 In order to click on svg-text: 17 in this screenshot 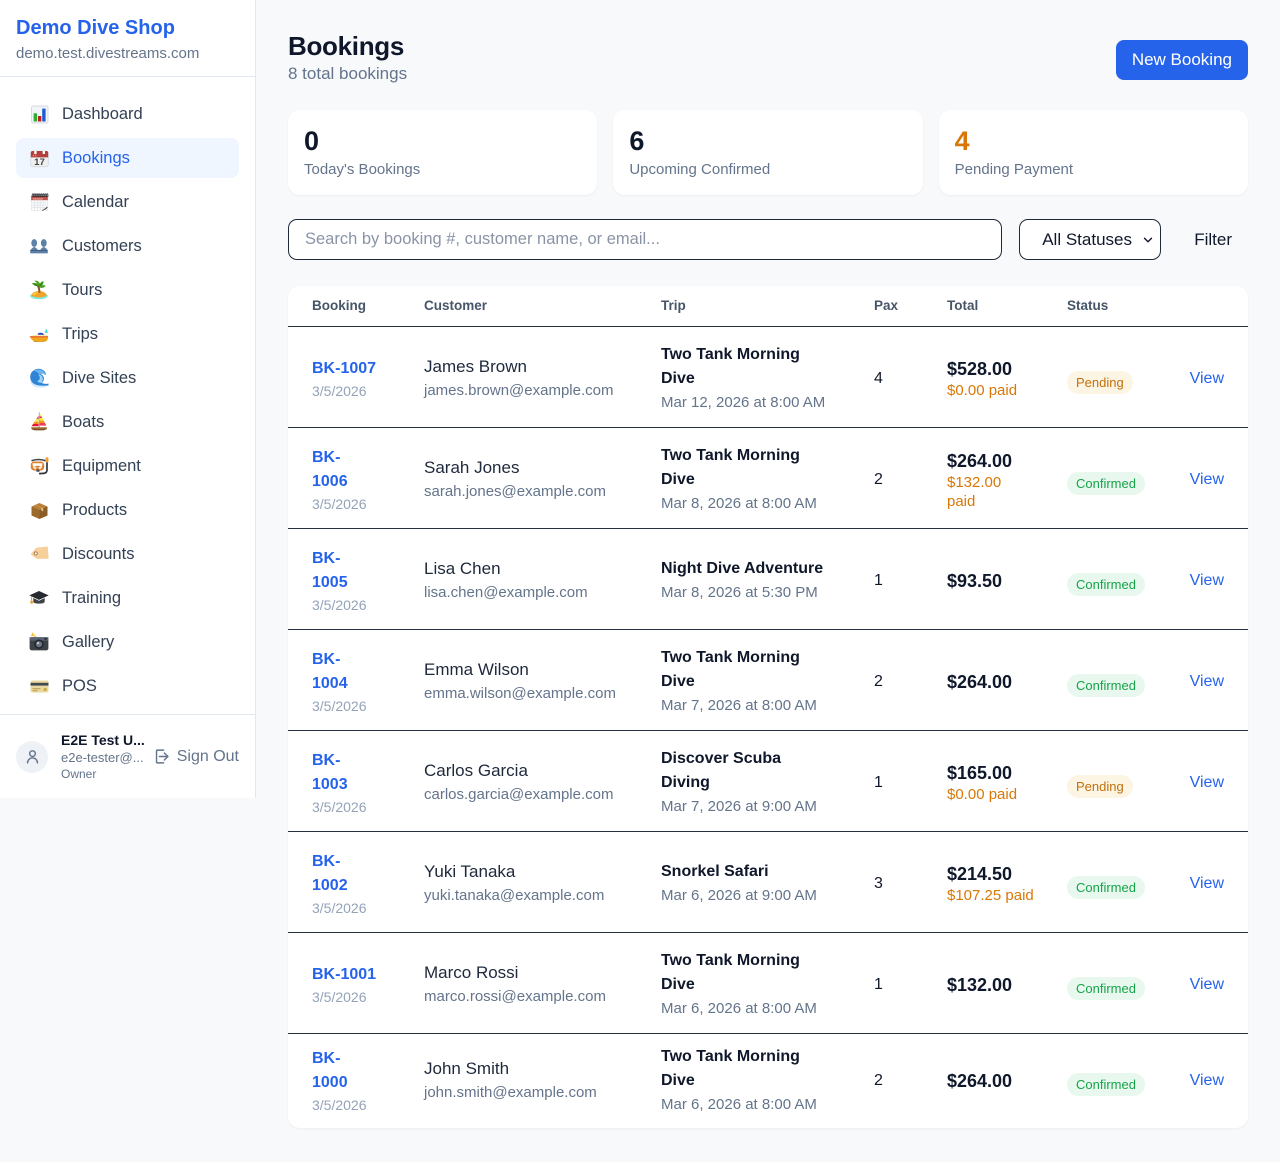, I will do `click(39, 161)`.